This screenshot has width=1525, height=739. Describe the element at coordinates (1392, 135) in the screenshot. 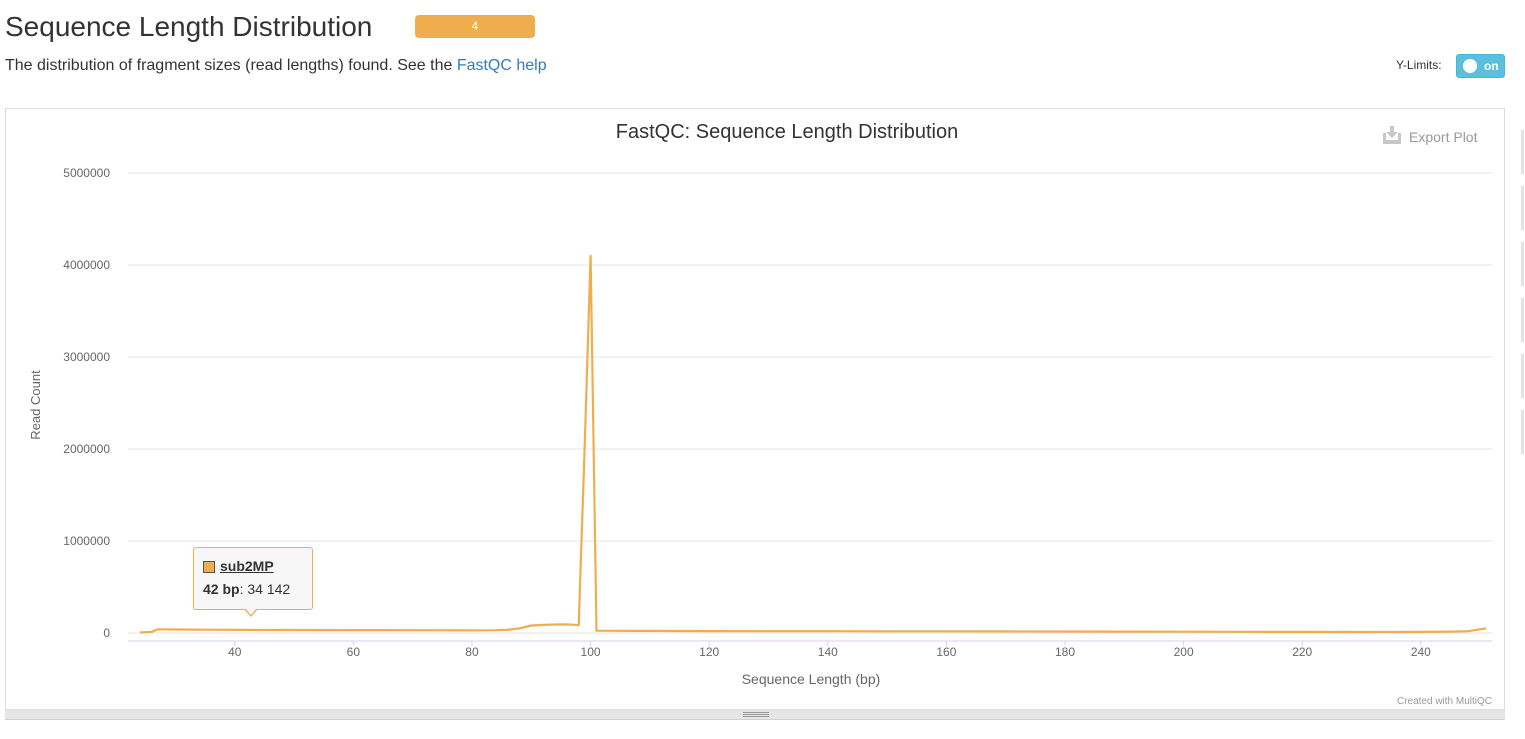

I see `download-icon` at that location.